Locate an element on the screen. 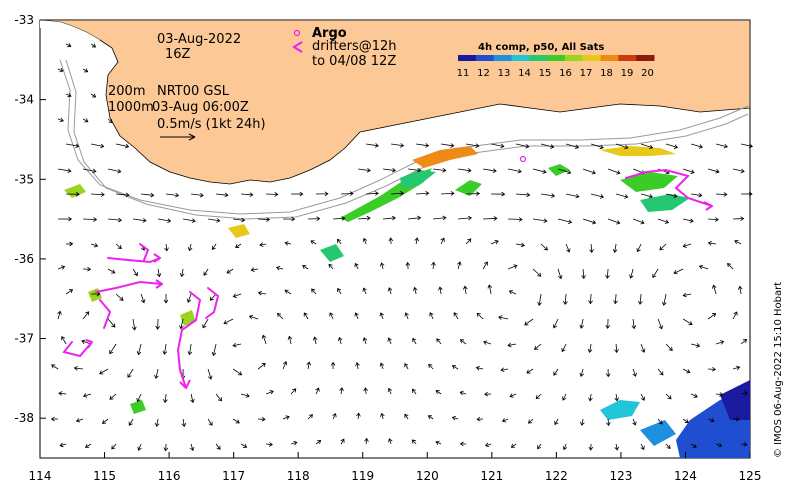  sea-corner is located at coordinates (70, 34).